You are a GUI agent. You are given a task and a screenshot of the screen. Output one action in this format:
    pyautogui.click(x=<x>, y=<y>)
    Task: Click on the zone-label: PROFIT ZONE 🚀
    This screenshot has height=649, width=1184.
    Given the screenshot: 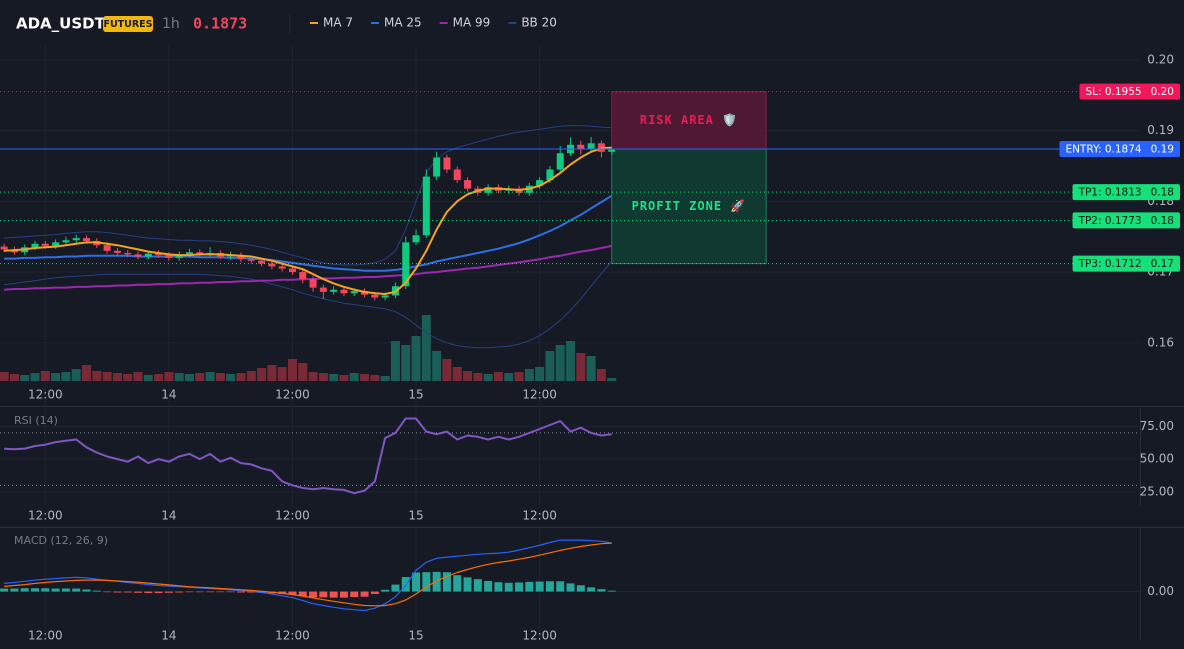 What is the action you would take?
    pyautogui.click(x=689, y=206)
    